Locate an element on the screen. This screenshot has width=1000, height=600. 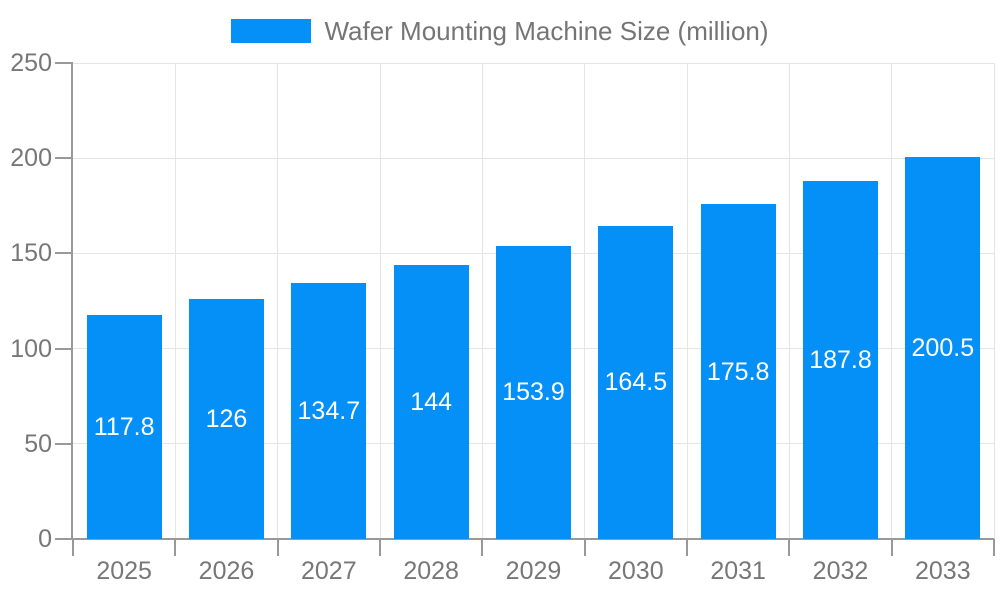
x-tick-label: 2028 is located at coordinates (431, 571).